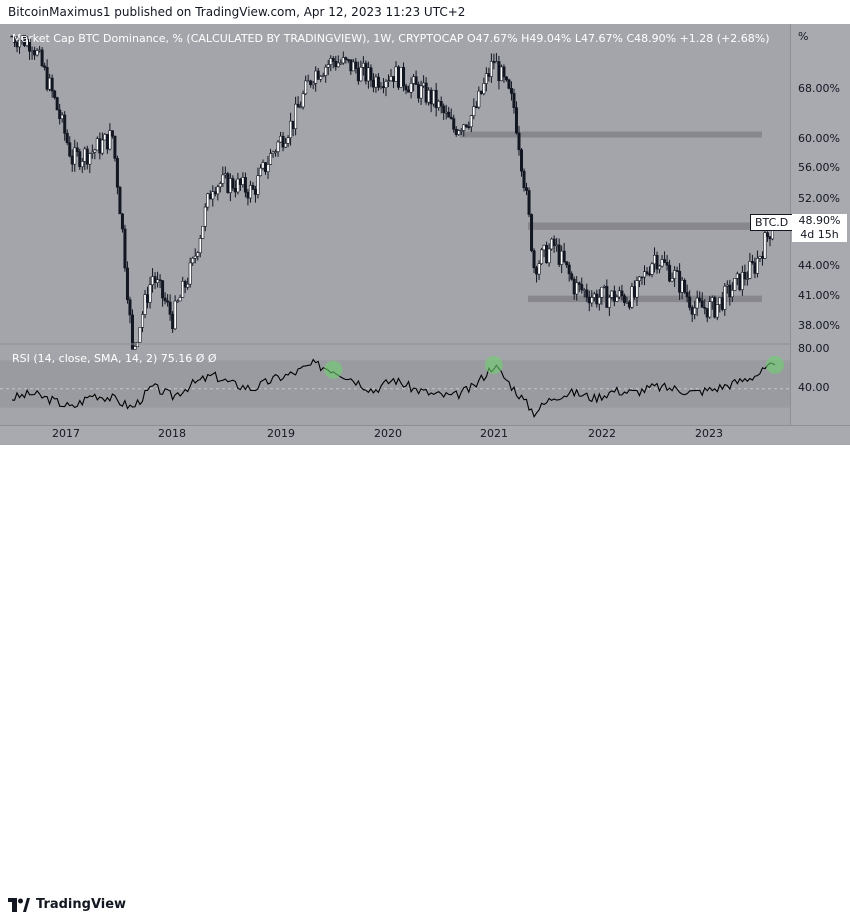  Describe the element at coordinates (67, 904) in the screenshot. I see `tradingview-logo: TradingView` at that location.